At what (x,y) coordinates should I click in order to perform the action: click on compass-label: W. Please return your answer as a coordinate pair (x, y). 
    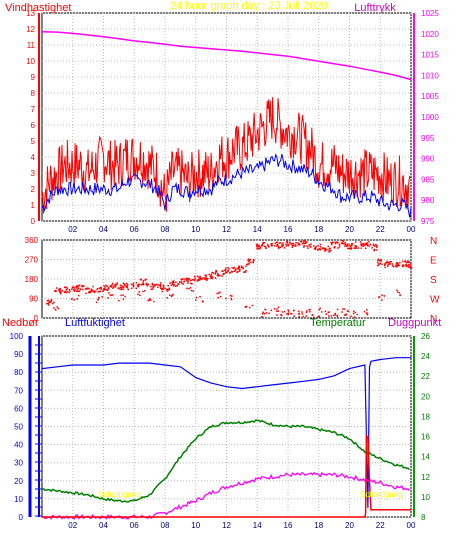
    Looking at the image, I should click on (435, 300).